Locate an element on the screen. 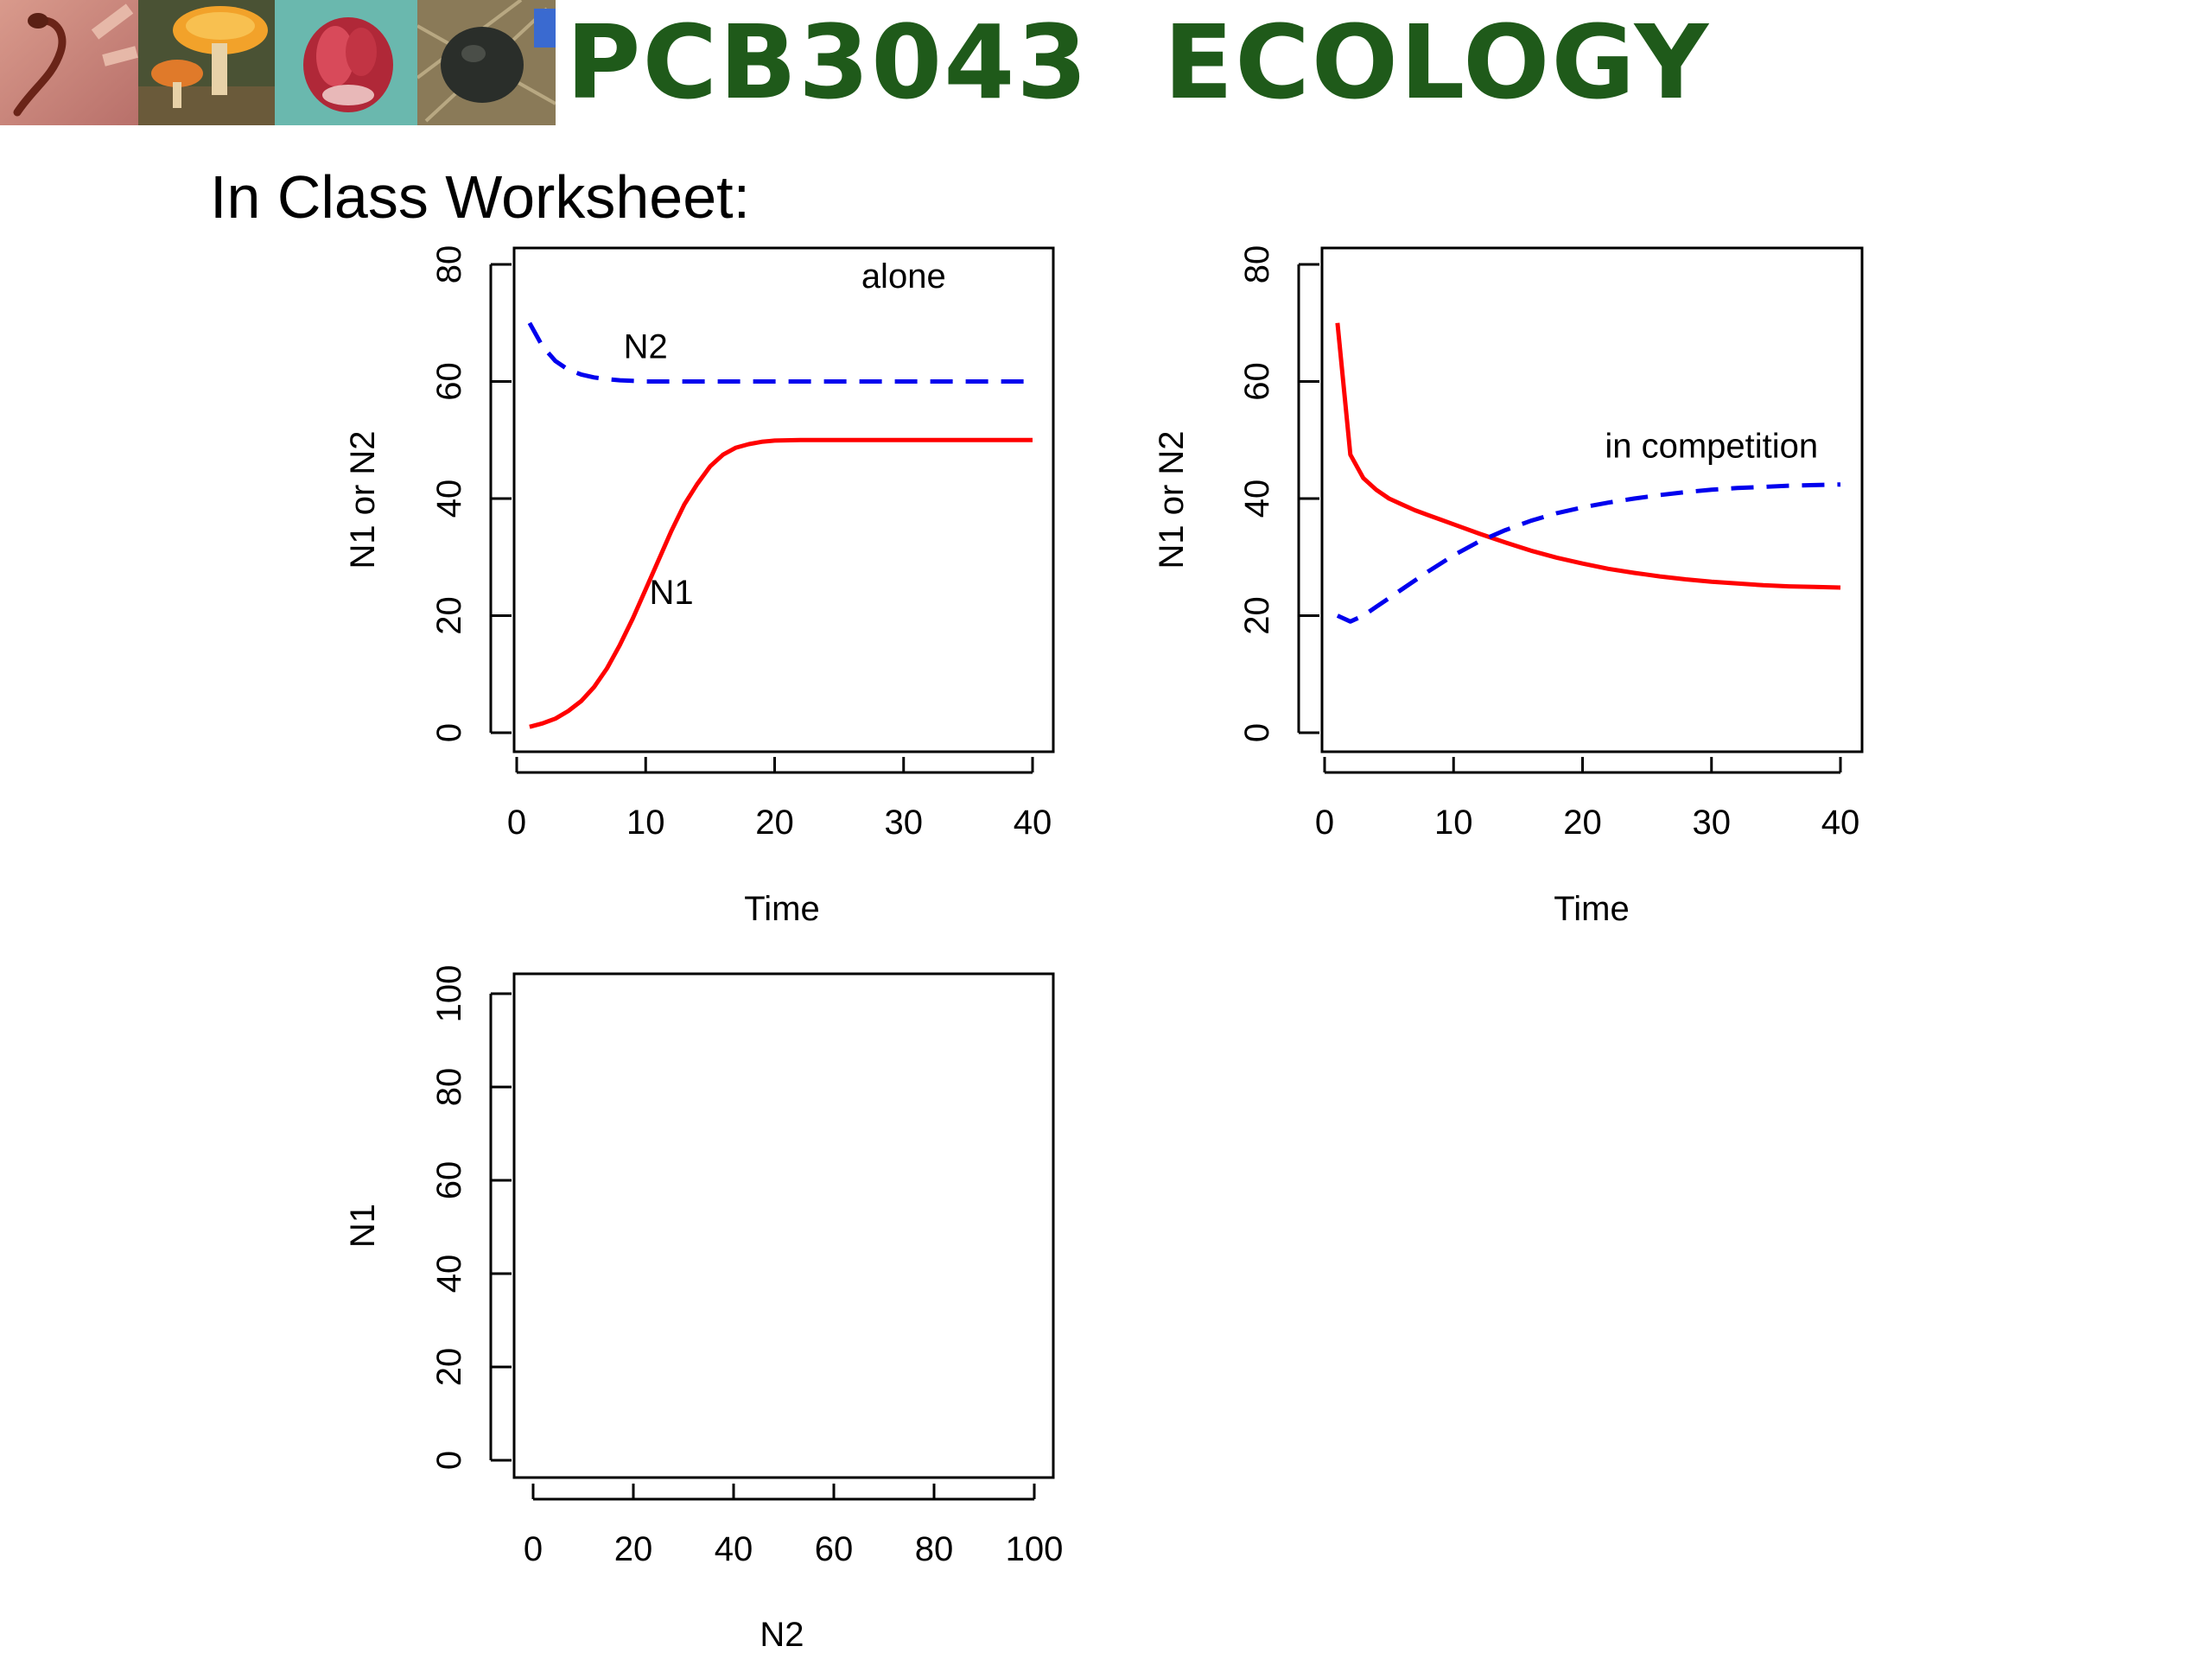 The image size is (2212, 1659). x-tick-label: 100 is located at coordinates (1035, 1549).